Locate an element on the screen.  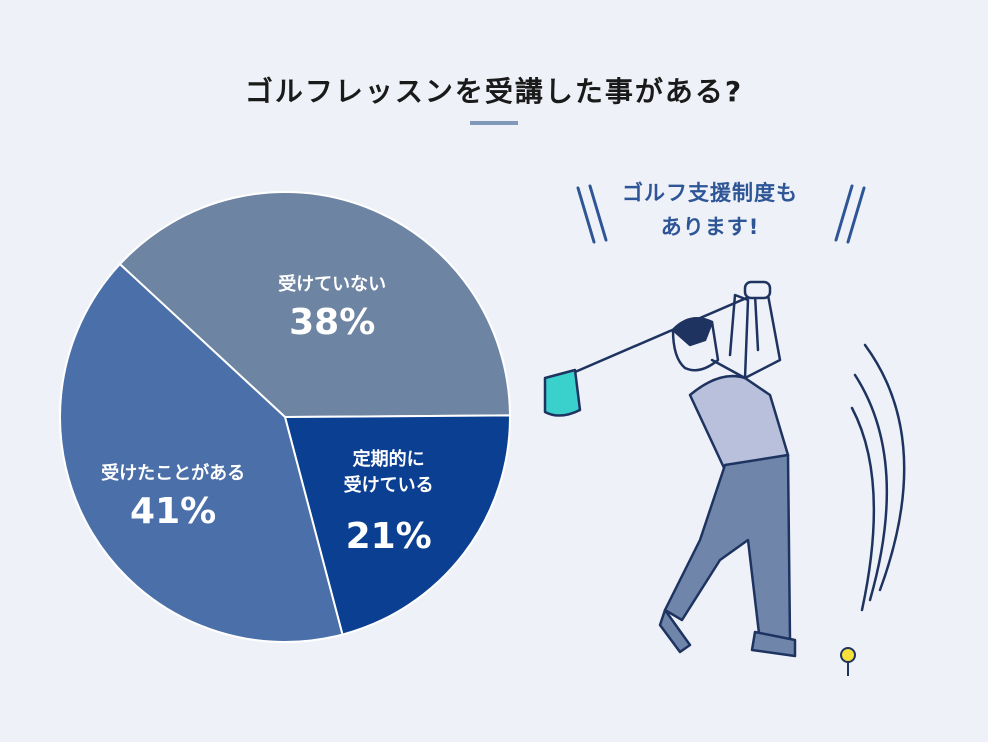
ball is located at coordinates (848, 655).